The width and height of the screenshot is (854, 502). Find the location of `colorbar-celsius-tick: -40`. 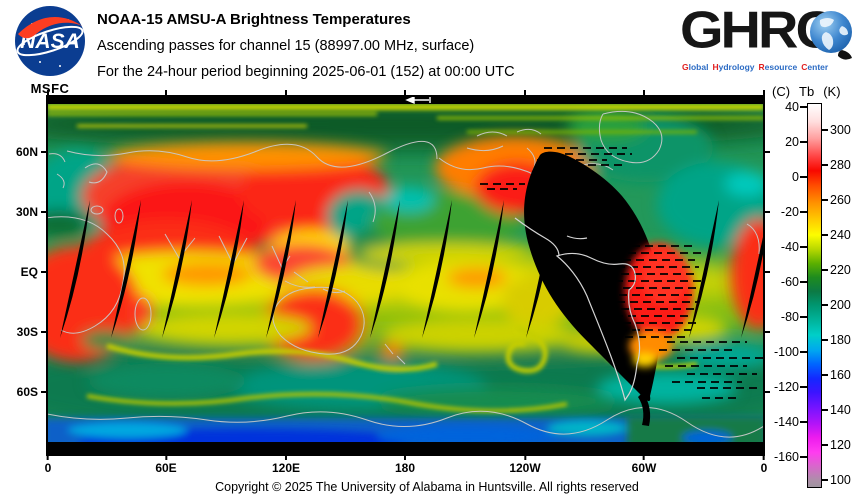

colorbar-celsius-tick: -40 is located at coordinates (786, 247).